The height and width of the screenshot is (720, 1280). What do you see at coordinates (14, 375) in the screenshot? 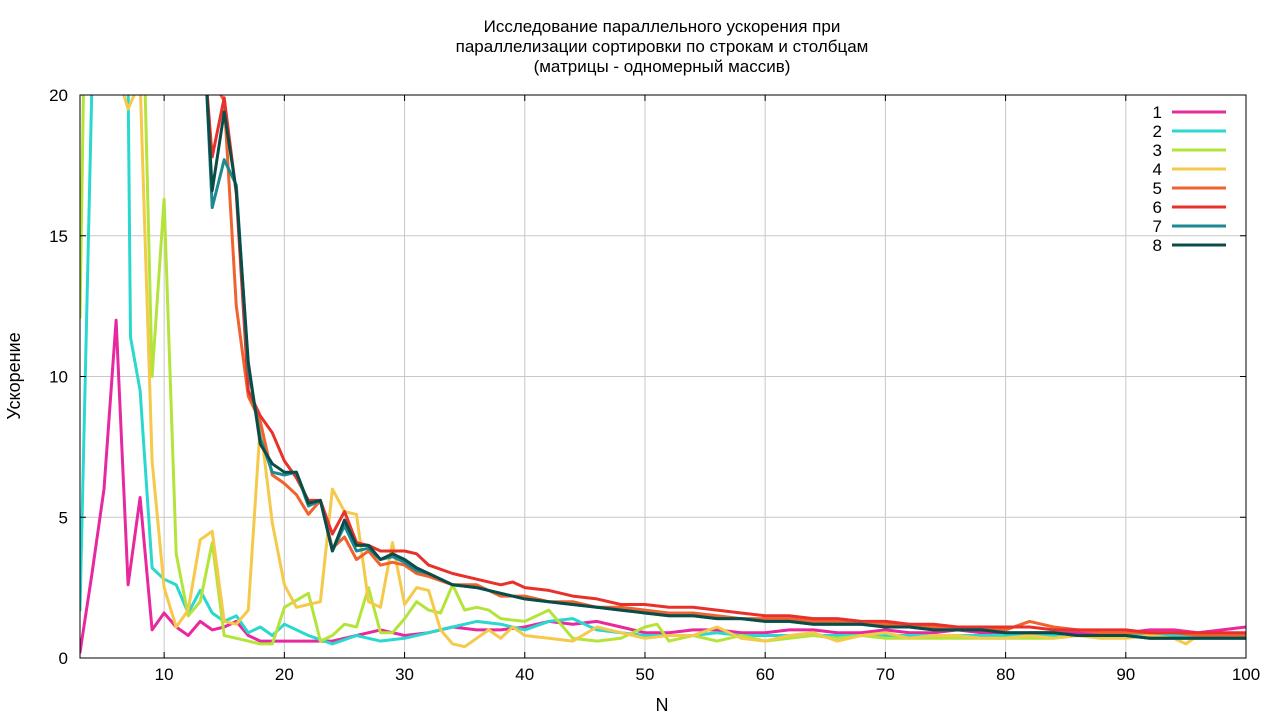
I see `y-axis-label: Ускорение` at bounding box center [14, 375].